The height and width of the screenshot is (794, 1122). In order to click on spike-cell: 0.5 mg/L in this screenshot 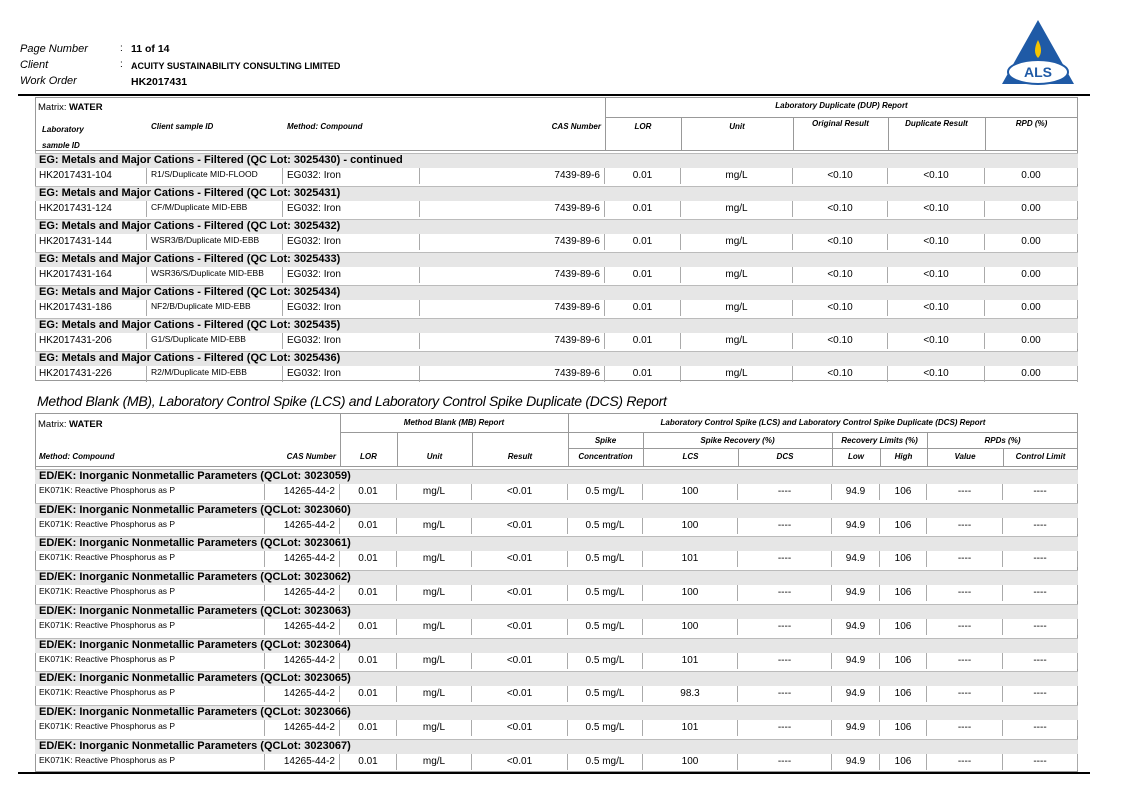, I will do `click(605, 525)`.